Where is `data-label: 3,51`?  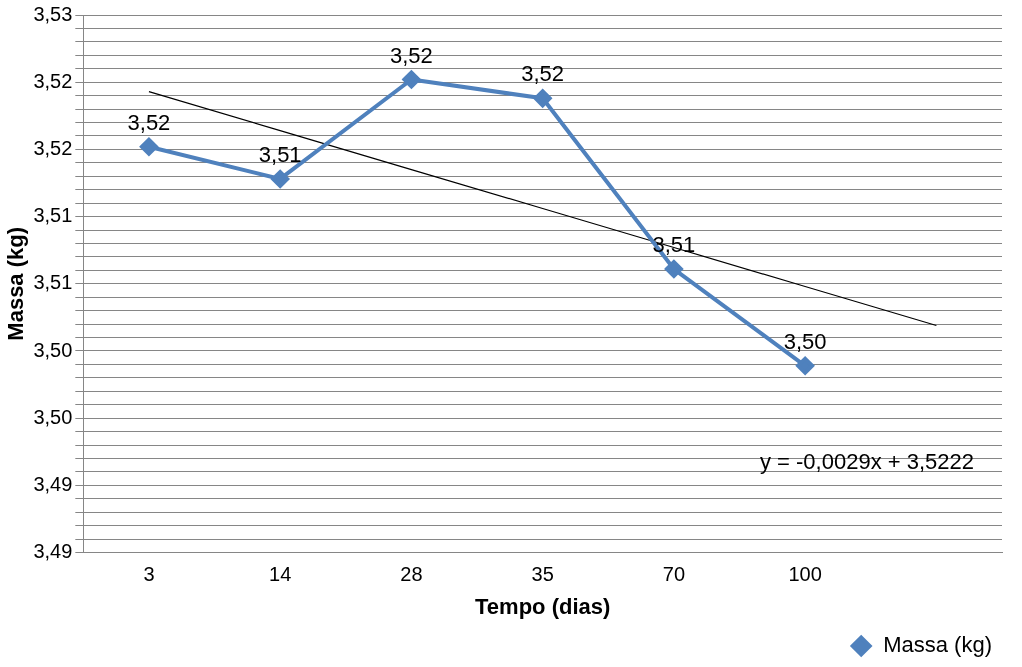
data-label: 3,51 is located at coordinates (280, 155).